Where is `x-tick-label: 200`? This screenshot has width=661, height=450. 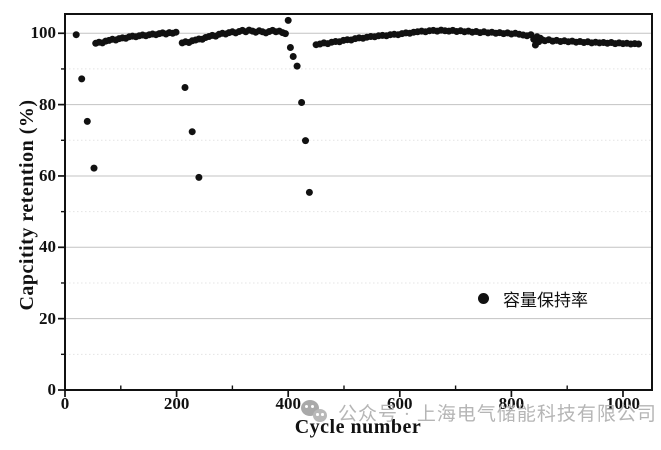
x-tick-label: 200 is located at coordinates (176, 403).